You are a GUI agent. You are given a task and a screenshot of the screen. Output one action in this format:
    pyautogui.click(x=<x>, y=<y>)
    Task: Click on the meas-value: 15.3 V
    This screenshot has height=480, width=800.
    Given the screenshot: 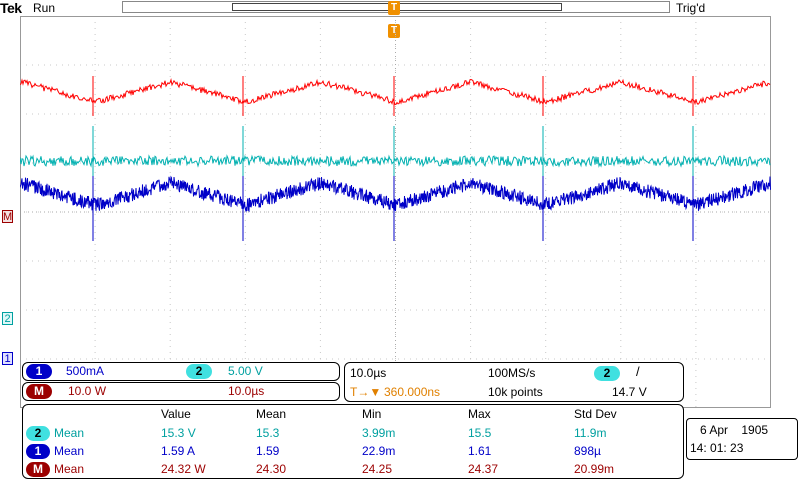 What is the action you would take?
    pyautogui.click(x=178, y=433)
    